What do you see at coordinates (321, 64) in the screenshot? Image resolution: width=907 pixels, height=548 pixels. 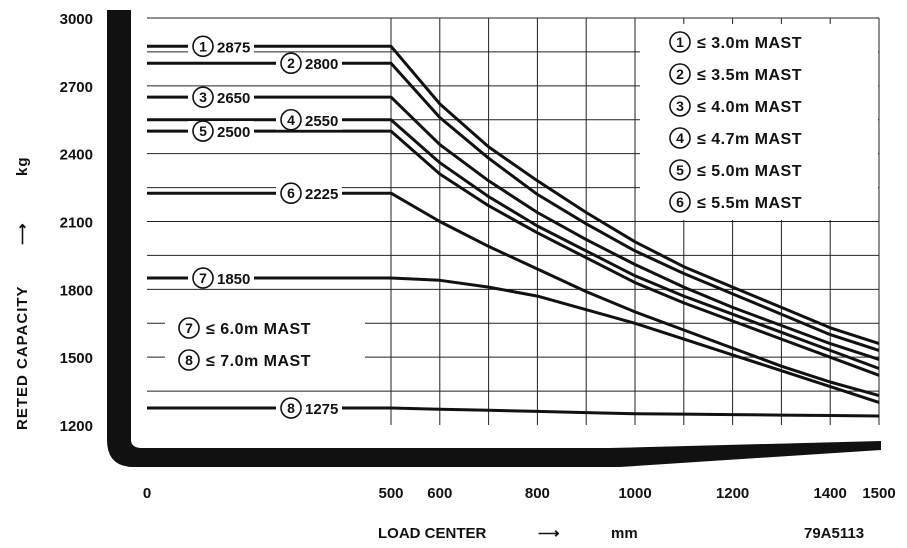 I see `curve-value-label: 2800` at bounding box center [321, 64].